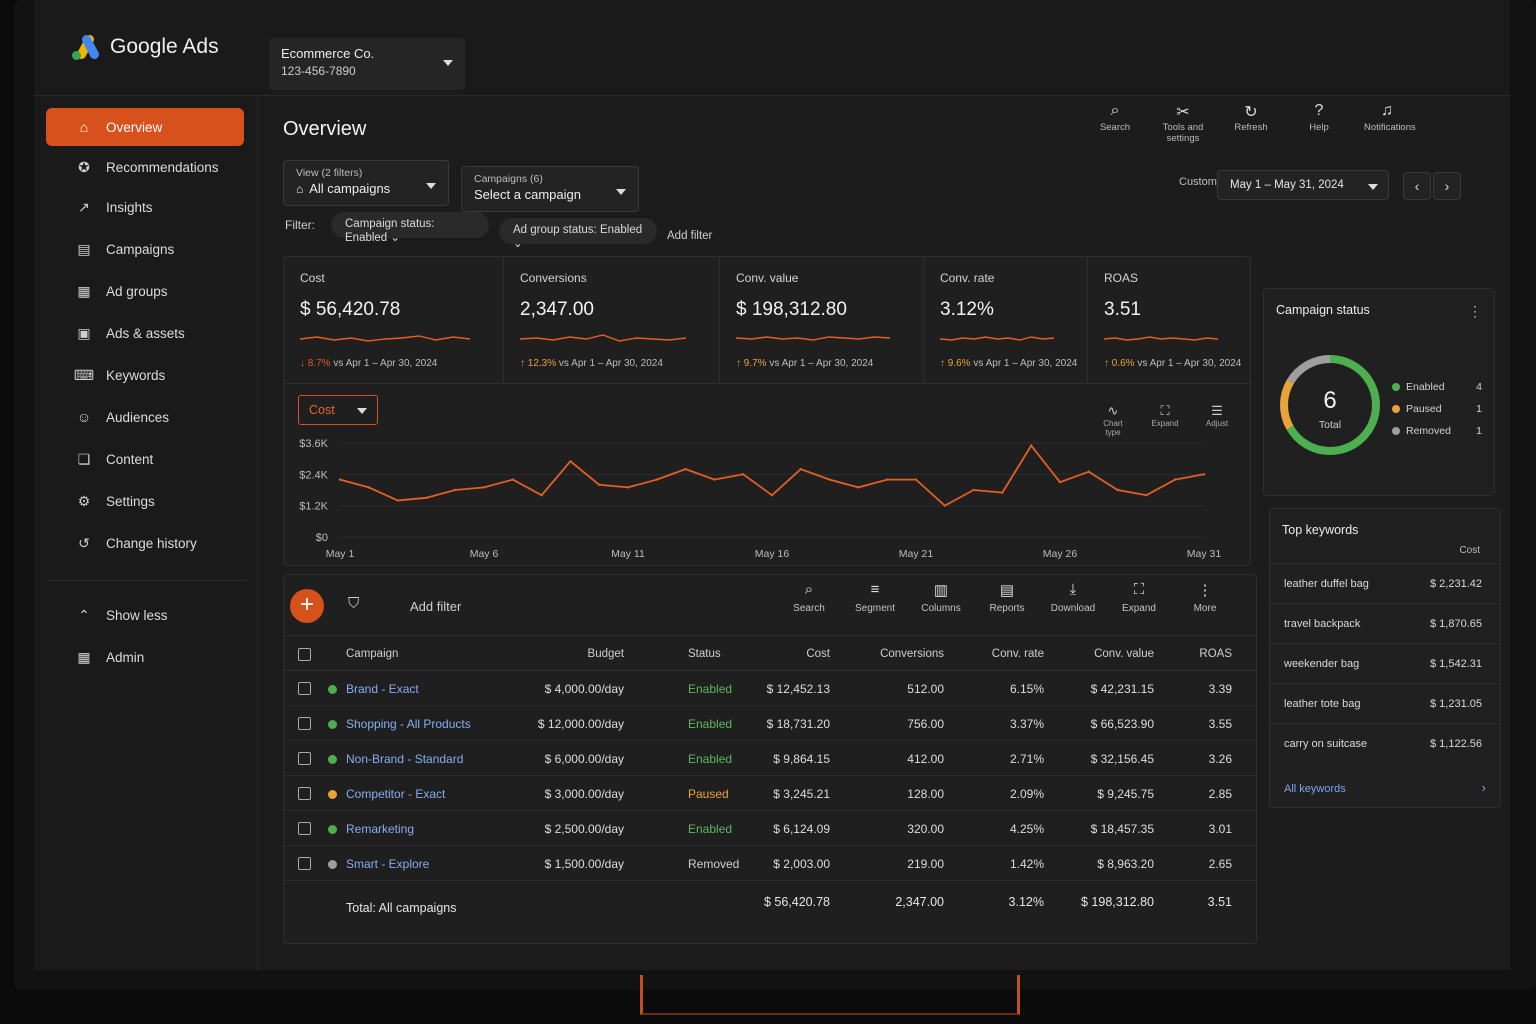 This screenshot has height=1024, width=1536. Describe the element at coordinates (408, 724) in the screenshot. I see `campaign-name-link: Shopping - All Products` at that location.